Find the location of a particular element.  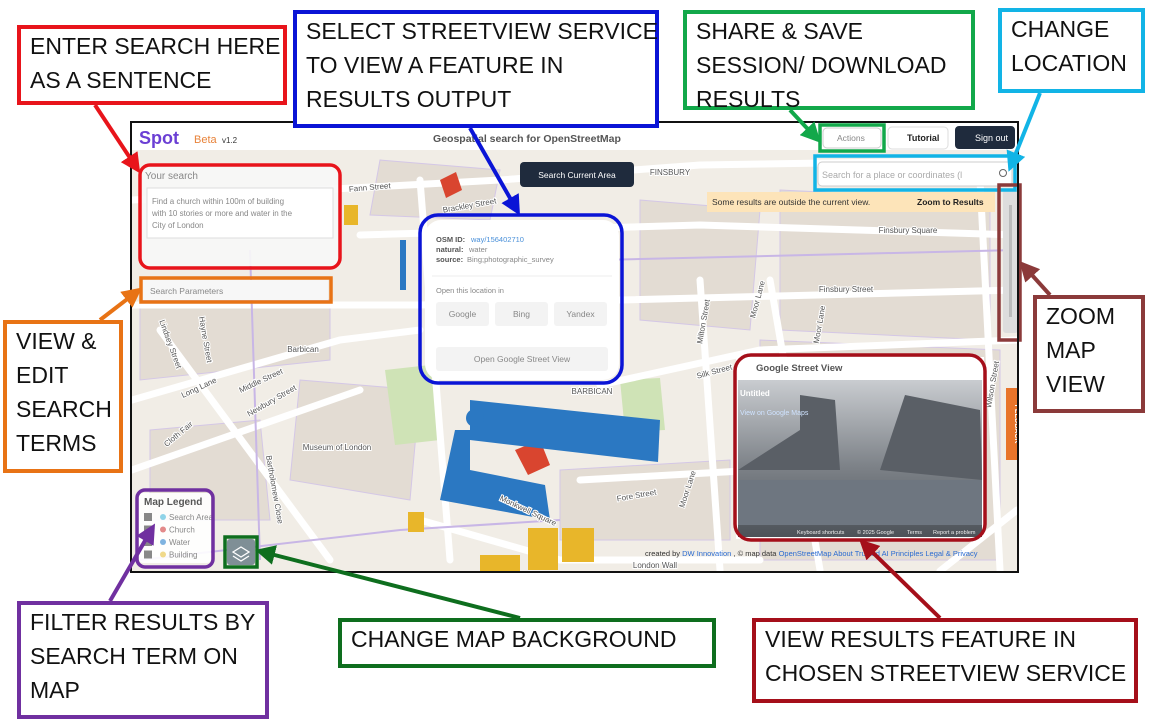

street-view-title: Google Street View is located at coordinates (799, 368).